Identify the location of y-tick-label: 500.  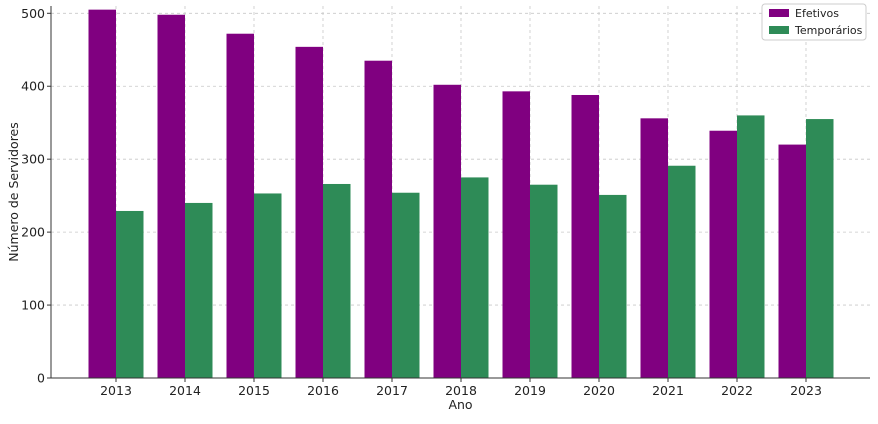
(33, 13).